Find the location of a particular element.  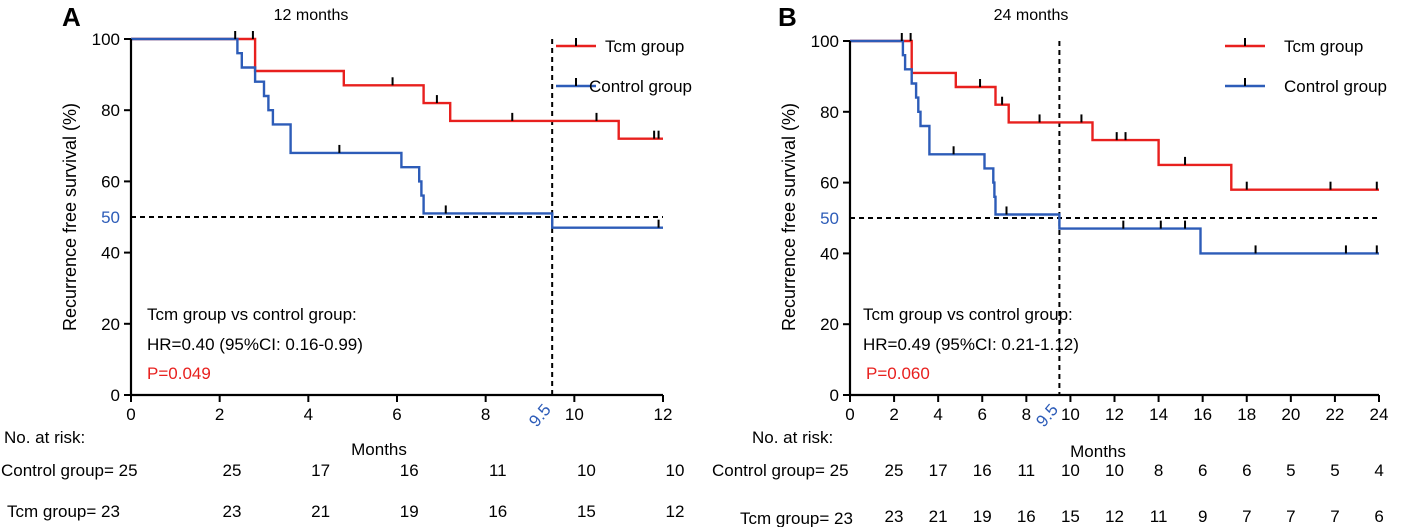

annotation-line2: HR=0.49 (95%CI: 0.21-1.12) is located at coordinates (971, 344).